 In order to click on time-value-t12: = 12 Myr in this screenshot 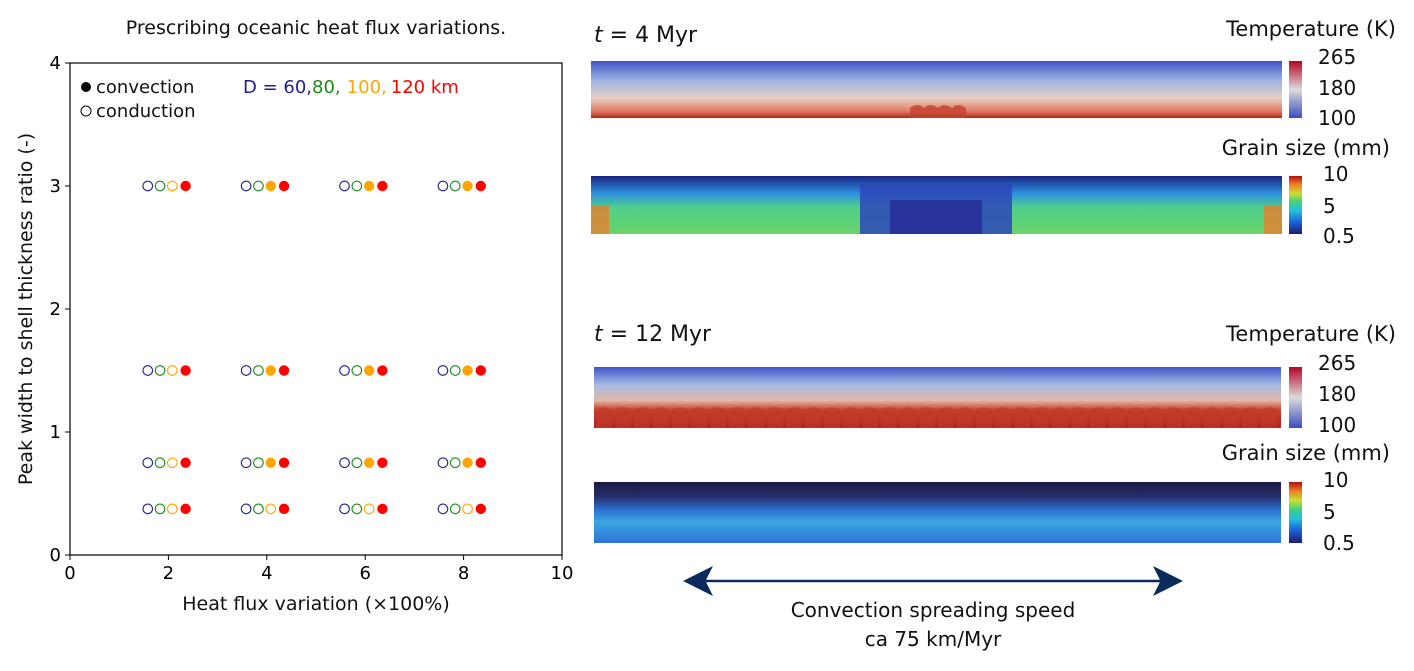, I will do `click(660, 334)`.